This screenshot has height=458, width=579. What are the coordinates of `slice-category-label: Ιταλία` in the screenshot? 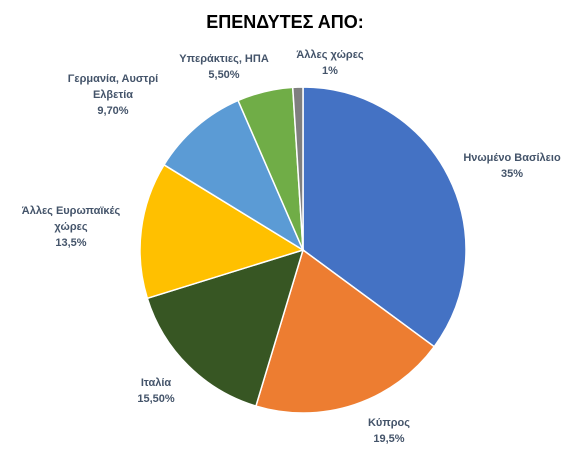 It's located at (156, 383).